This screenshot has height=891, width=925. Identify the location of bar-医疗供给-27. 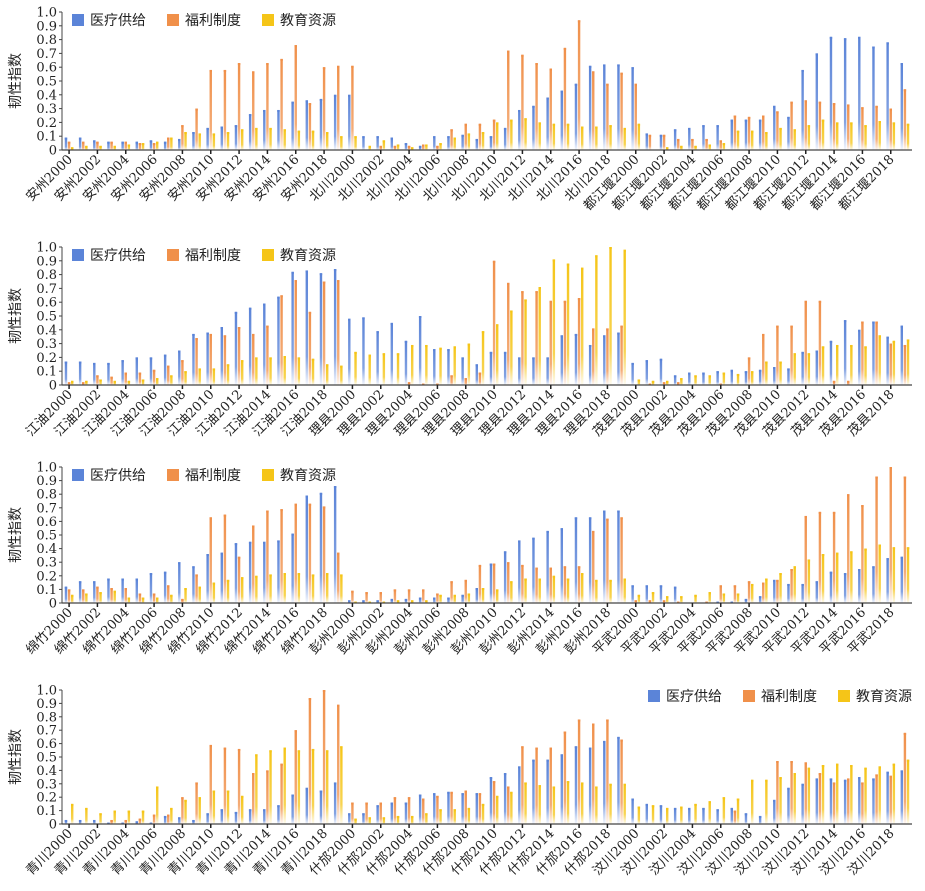
(448, 367).